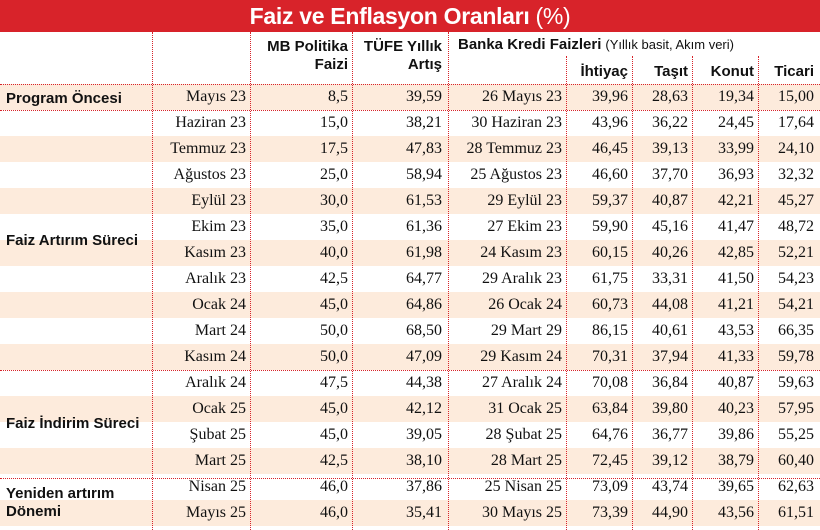 Image resolution: width=820 pixels, height=530 pixels. Describe the element at coordinates (424, 200) in the screenshot. I see `cell-cpi: 61,53` at that location.